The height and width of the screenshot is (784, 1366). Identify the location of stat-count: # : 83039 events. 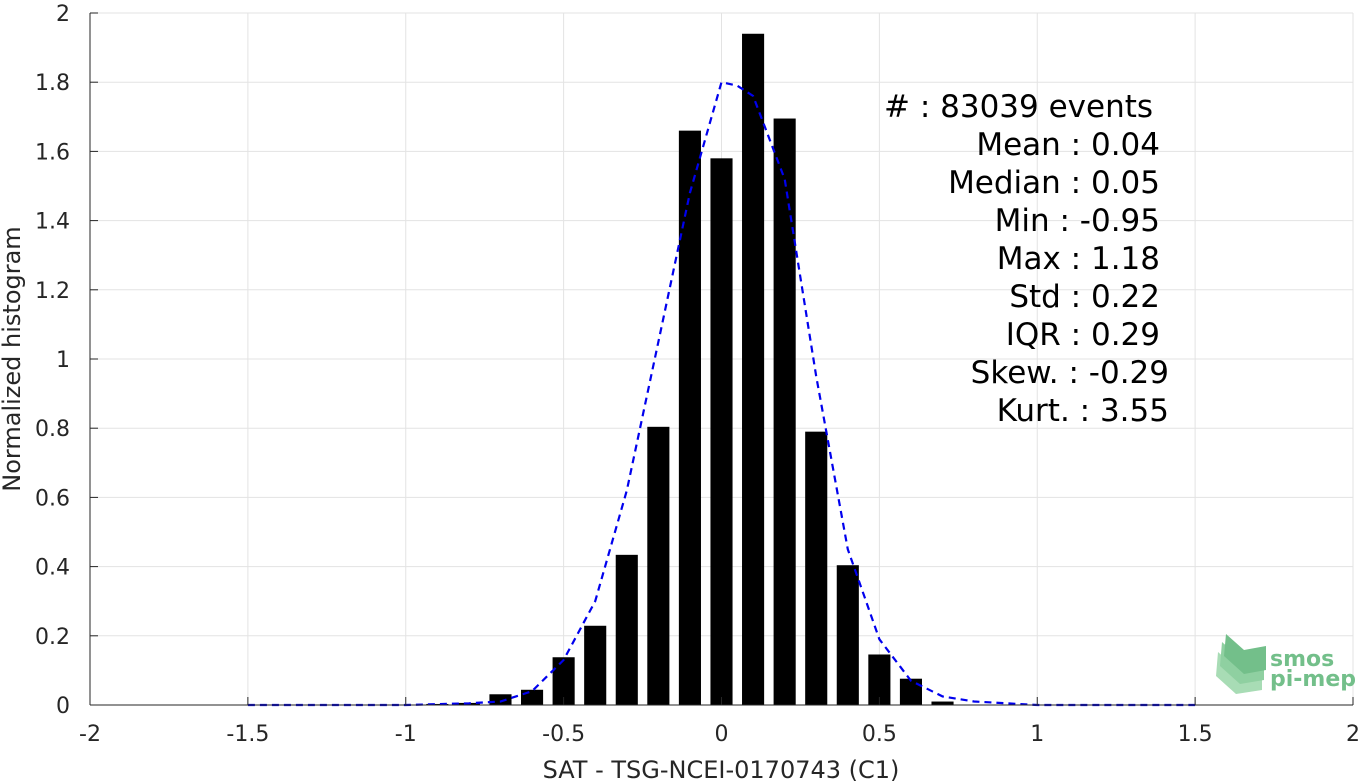
(1018, 107).